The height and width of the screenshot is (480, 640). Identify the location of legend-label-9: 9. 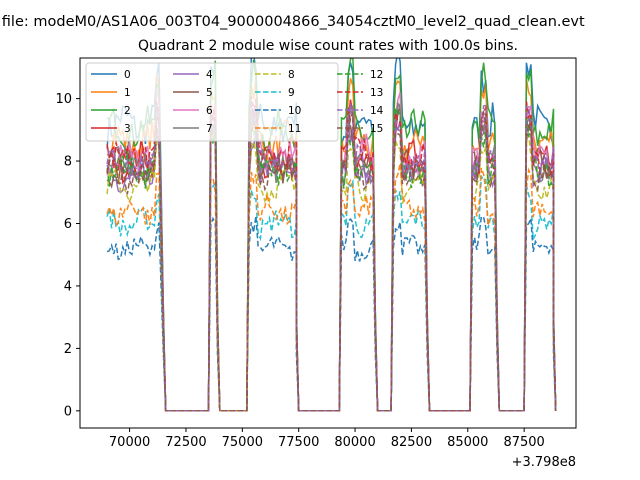
(291, 93).